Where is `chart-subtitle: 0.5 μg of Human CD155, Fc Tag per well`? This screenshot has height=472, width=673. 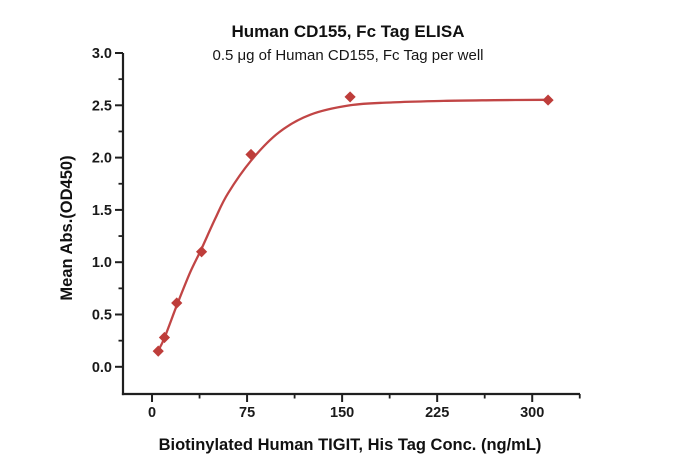 chart-subtitle: 0.5 μg of Human CD155, Fc Tag per well is located at coordinates (348, 55).